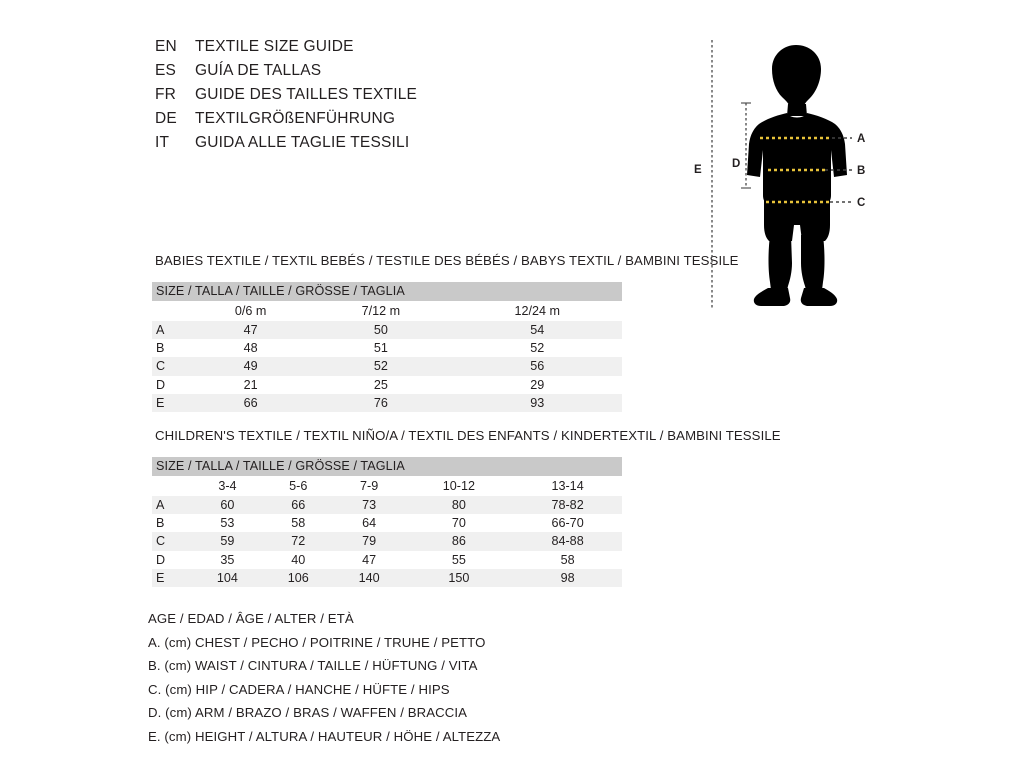 The height and width of the screenshot is (768, 1024). I want to click on table-row: A 60 66 73 80 78-82, so click(387, 505).